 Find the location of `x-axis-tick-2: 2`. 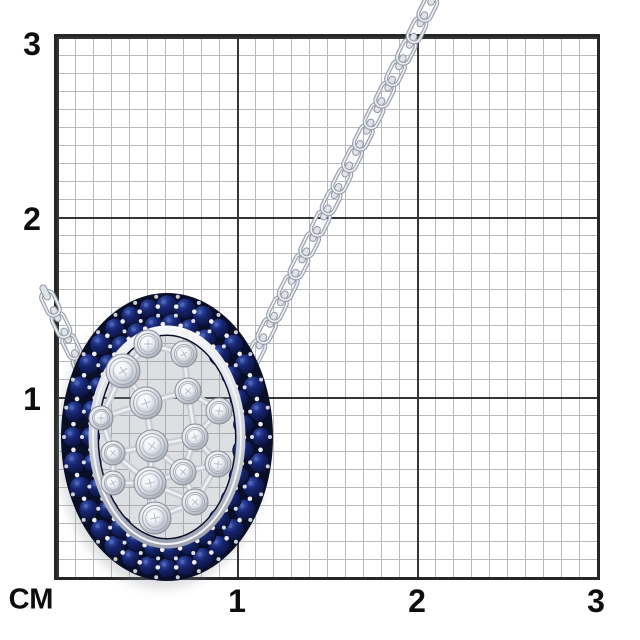

x-axis-tick-2: 2 is located at coordinates (417, 601).